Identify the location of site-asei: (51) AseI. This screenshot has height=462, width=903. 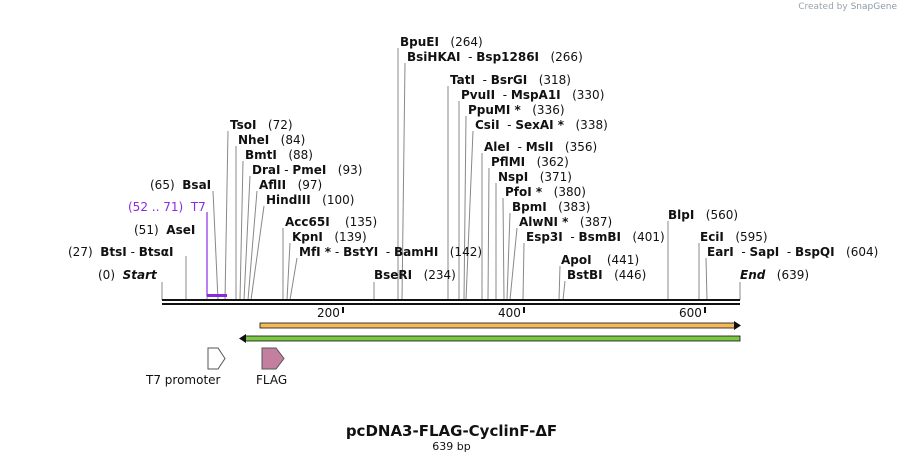
(165, 230).